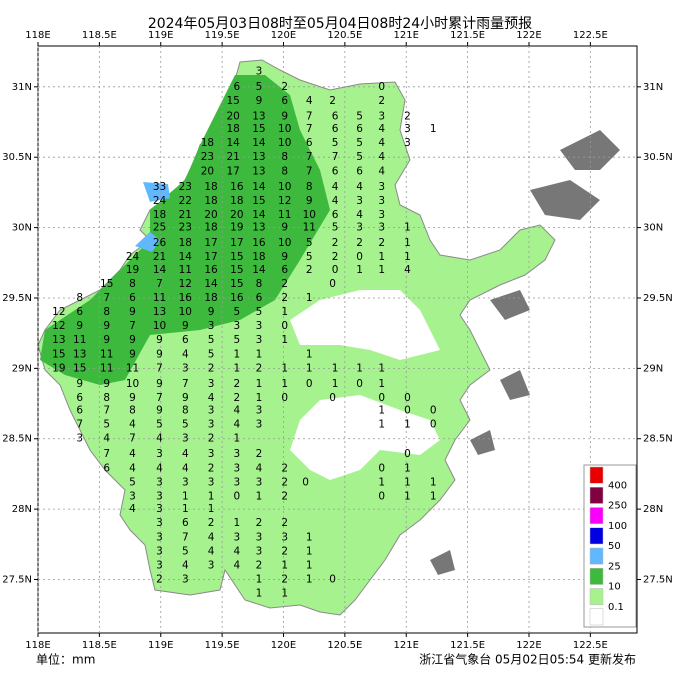 This screenshot has width=681, height=674. What do you see at coordinates (658, 298) in the screenshot?
I see `y-tick-label: 29.5N` at bounding box center [658, 298].